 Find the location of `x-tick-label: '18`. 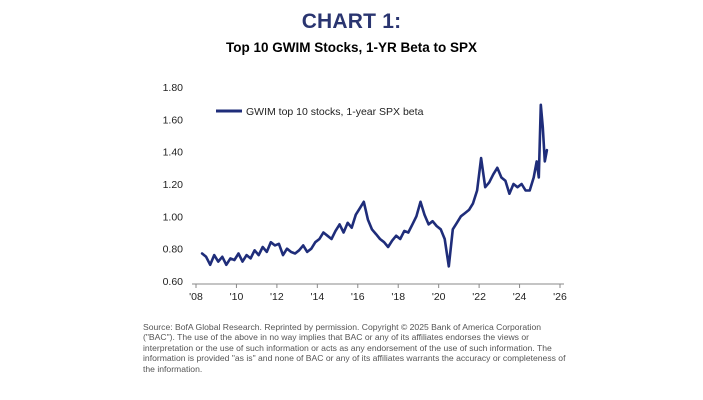

x-tick-label: '18 is located at coordinates (398, 297).